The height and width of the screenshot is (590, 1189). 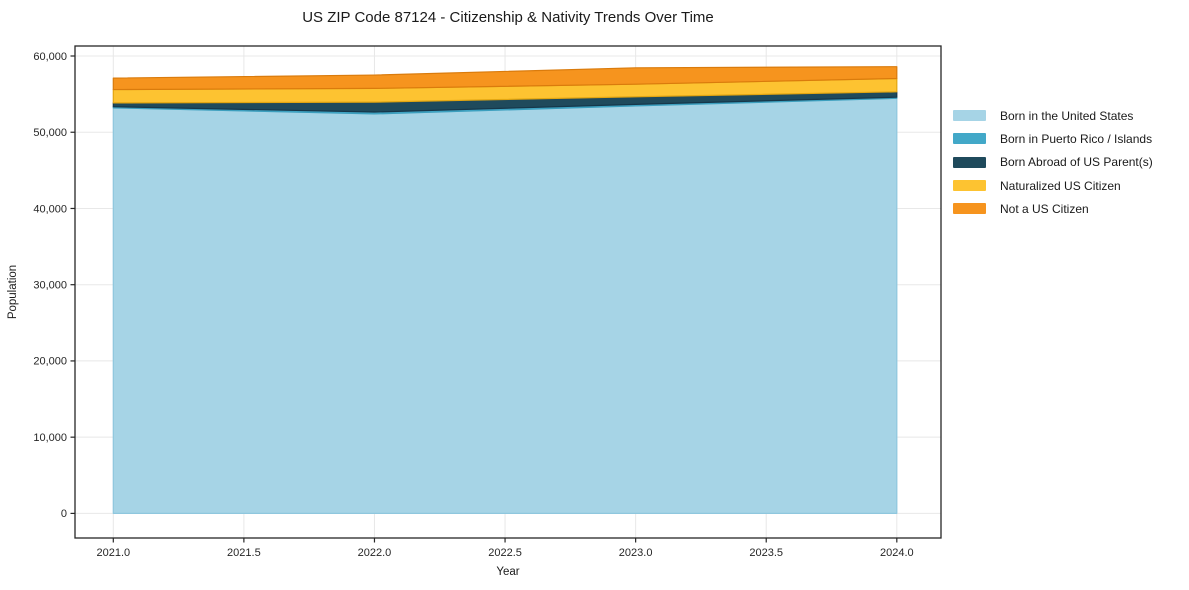 I want to click on legend-item: Born in Puerto Rico / Islands, so click(x=1053, y=138).